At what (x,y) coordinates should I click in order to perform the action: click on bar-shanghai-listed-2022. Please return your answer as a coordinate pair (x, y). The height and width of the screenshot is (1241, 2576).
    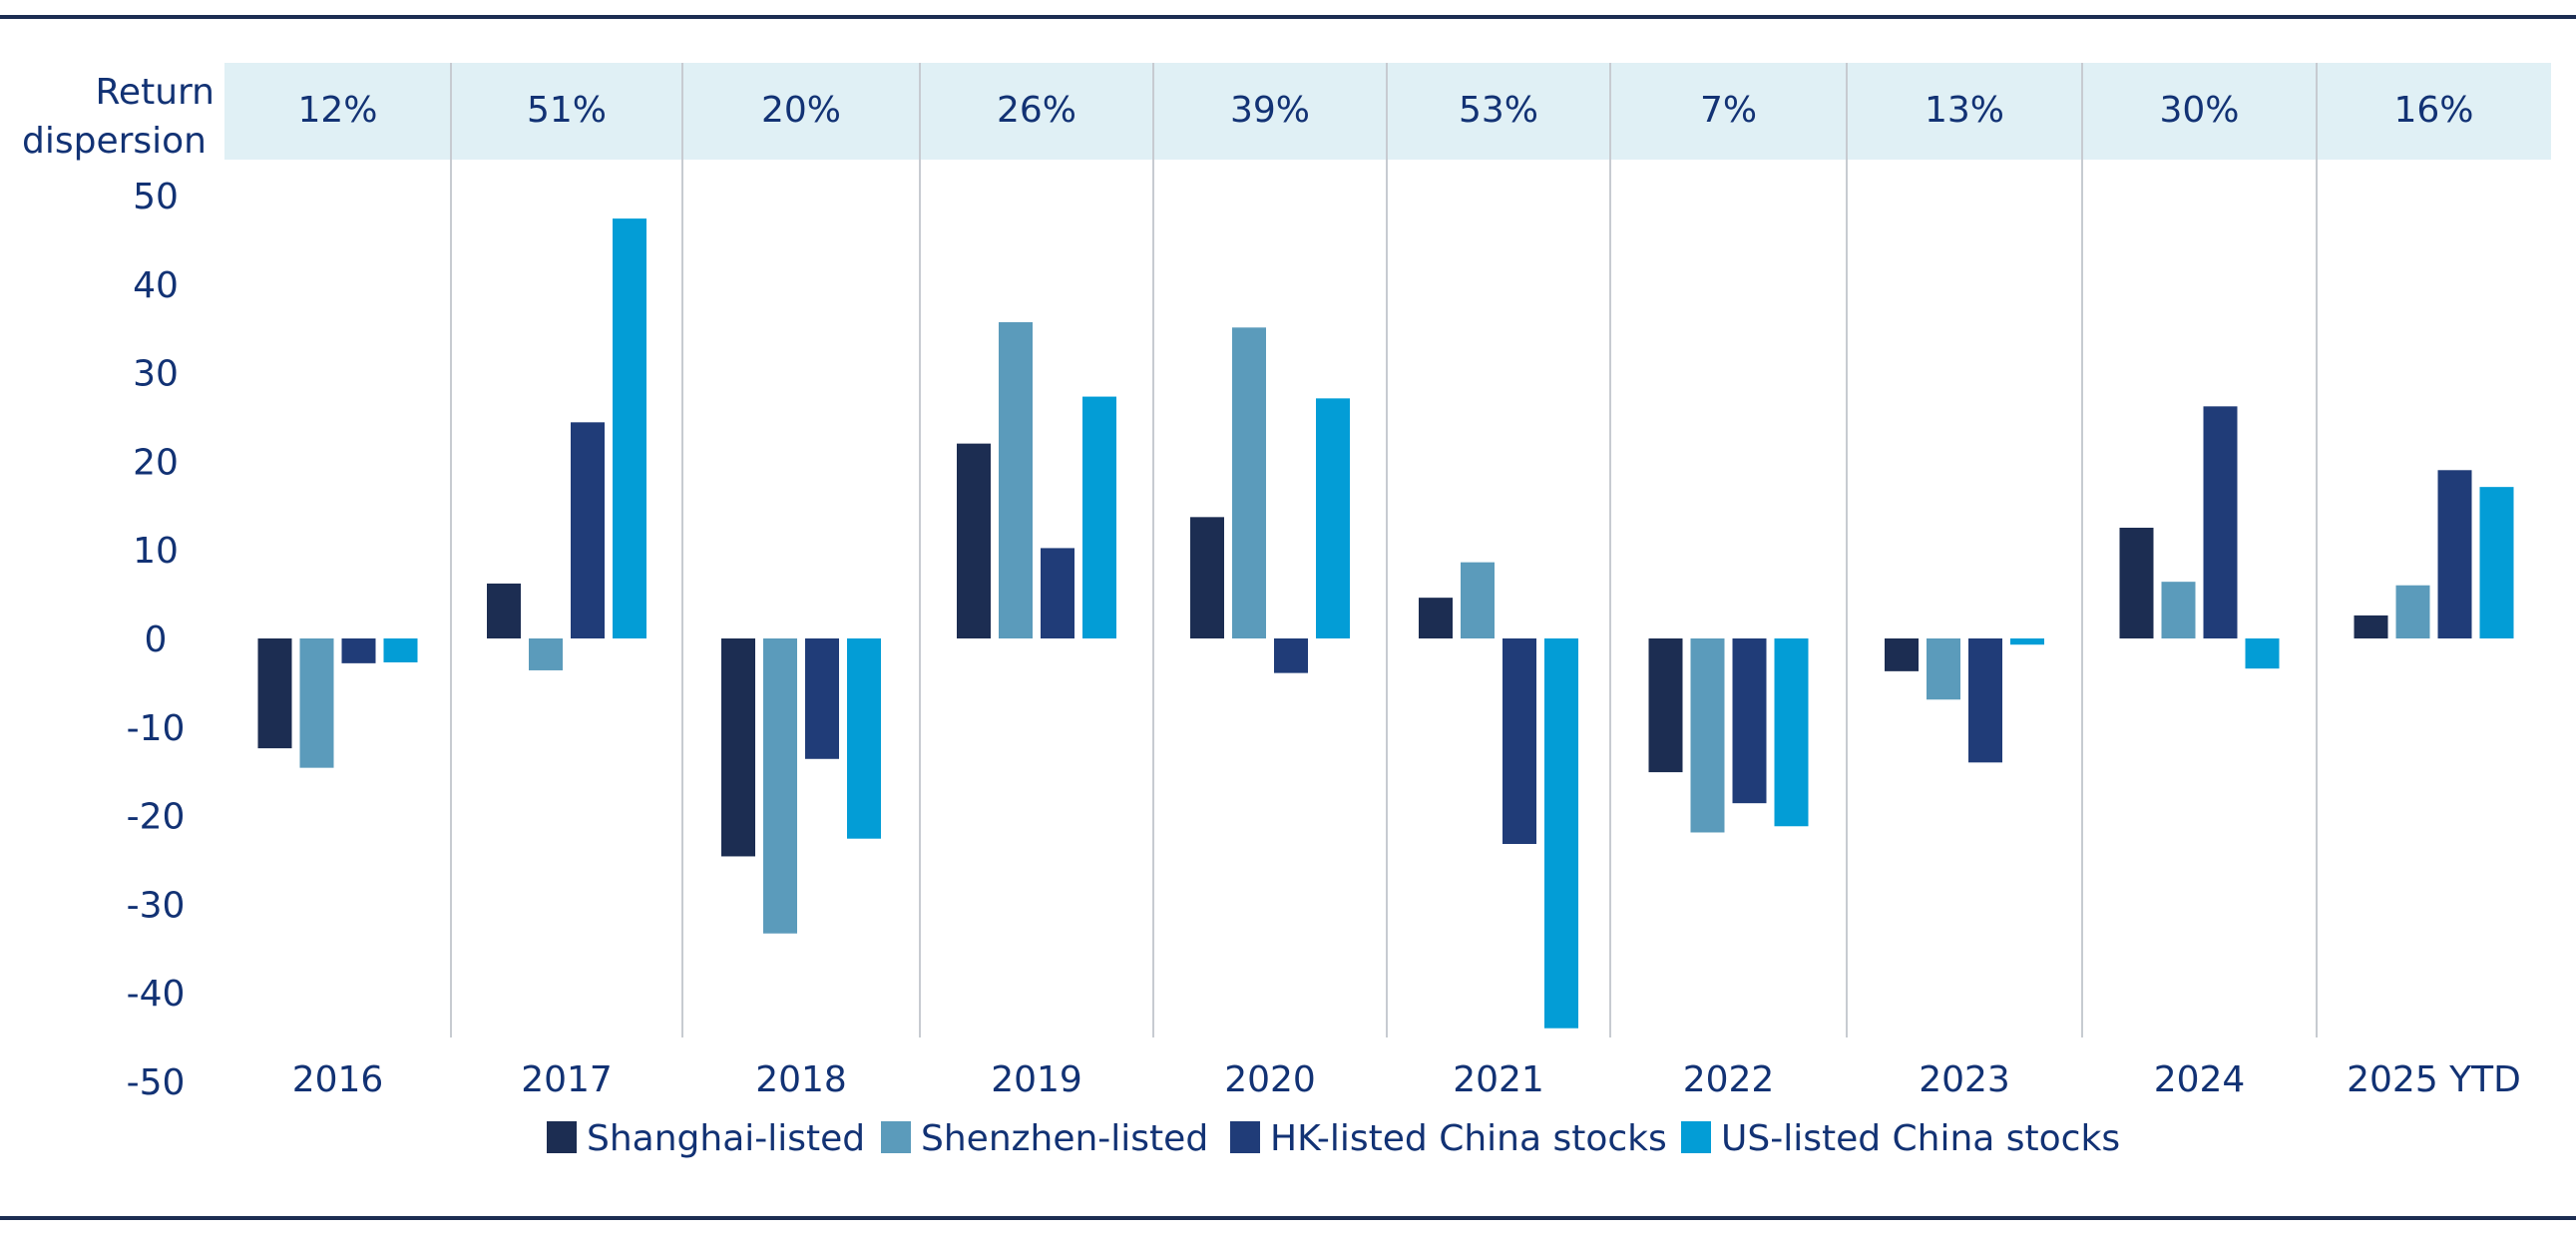
    Looking at the image, I should click on (1665, 705).